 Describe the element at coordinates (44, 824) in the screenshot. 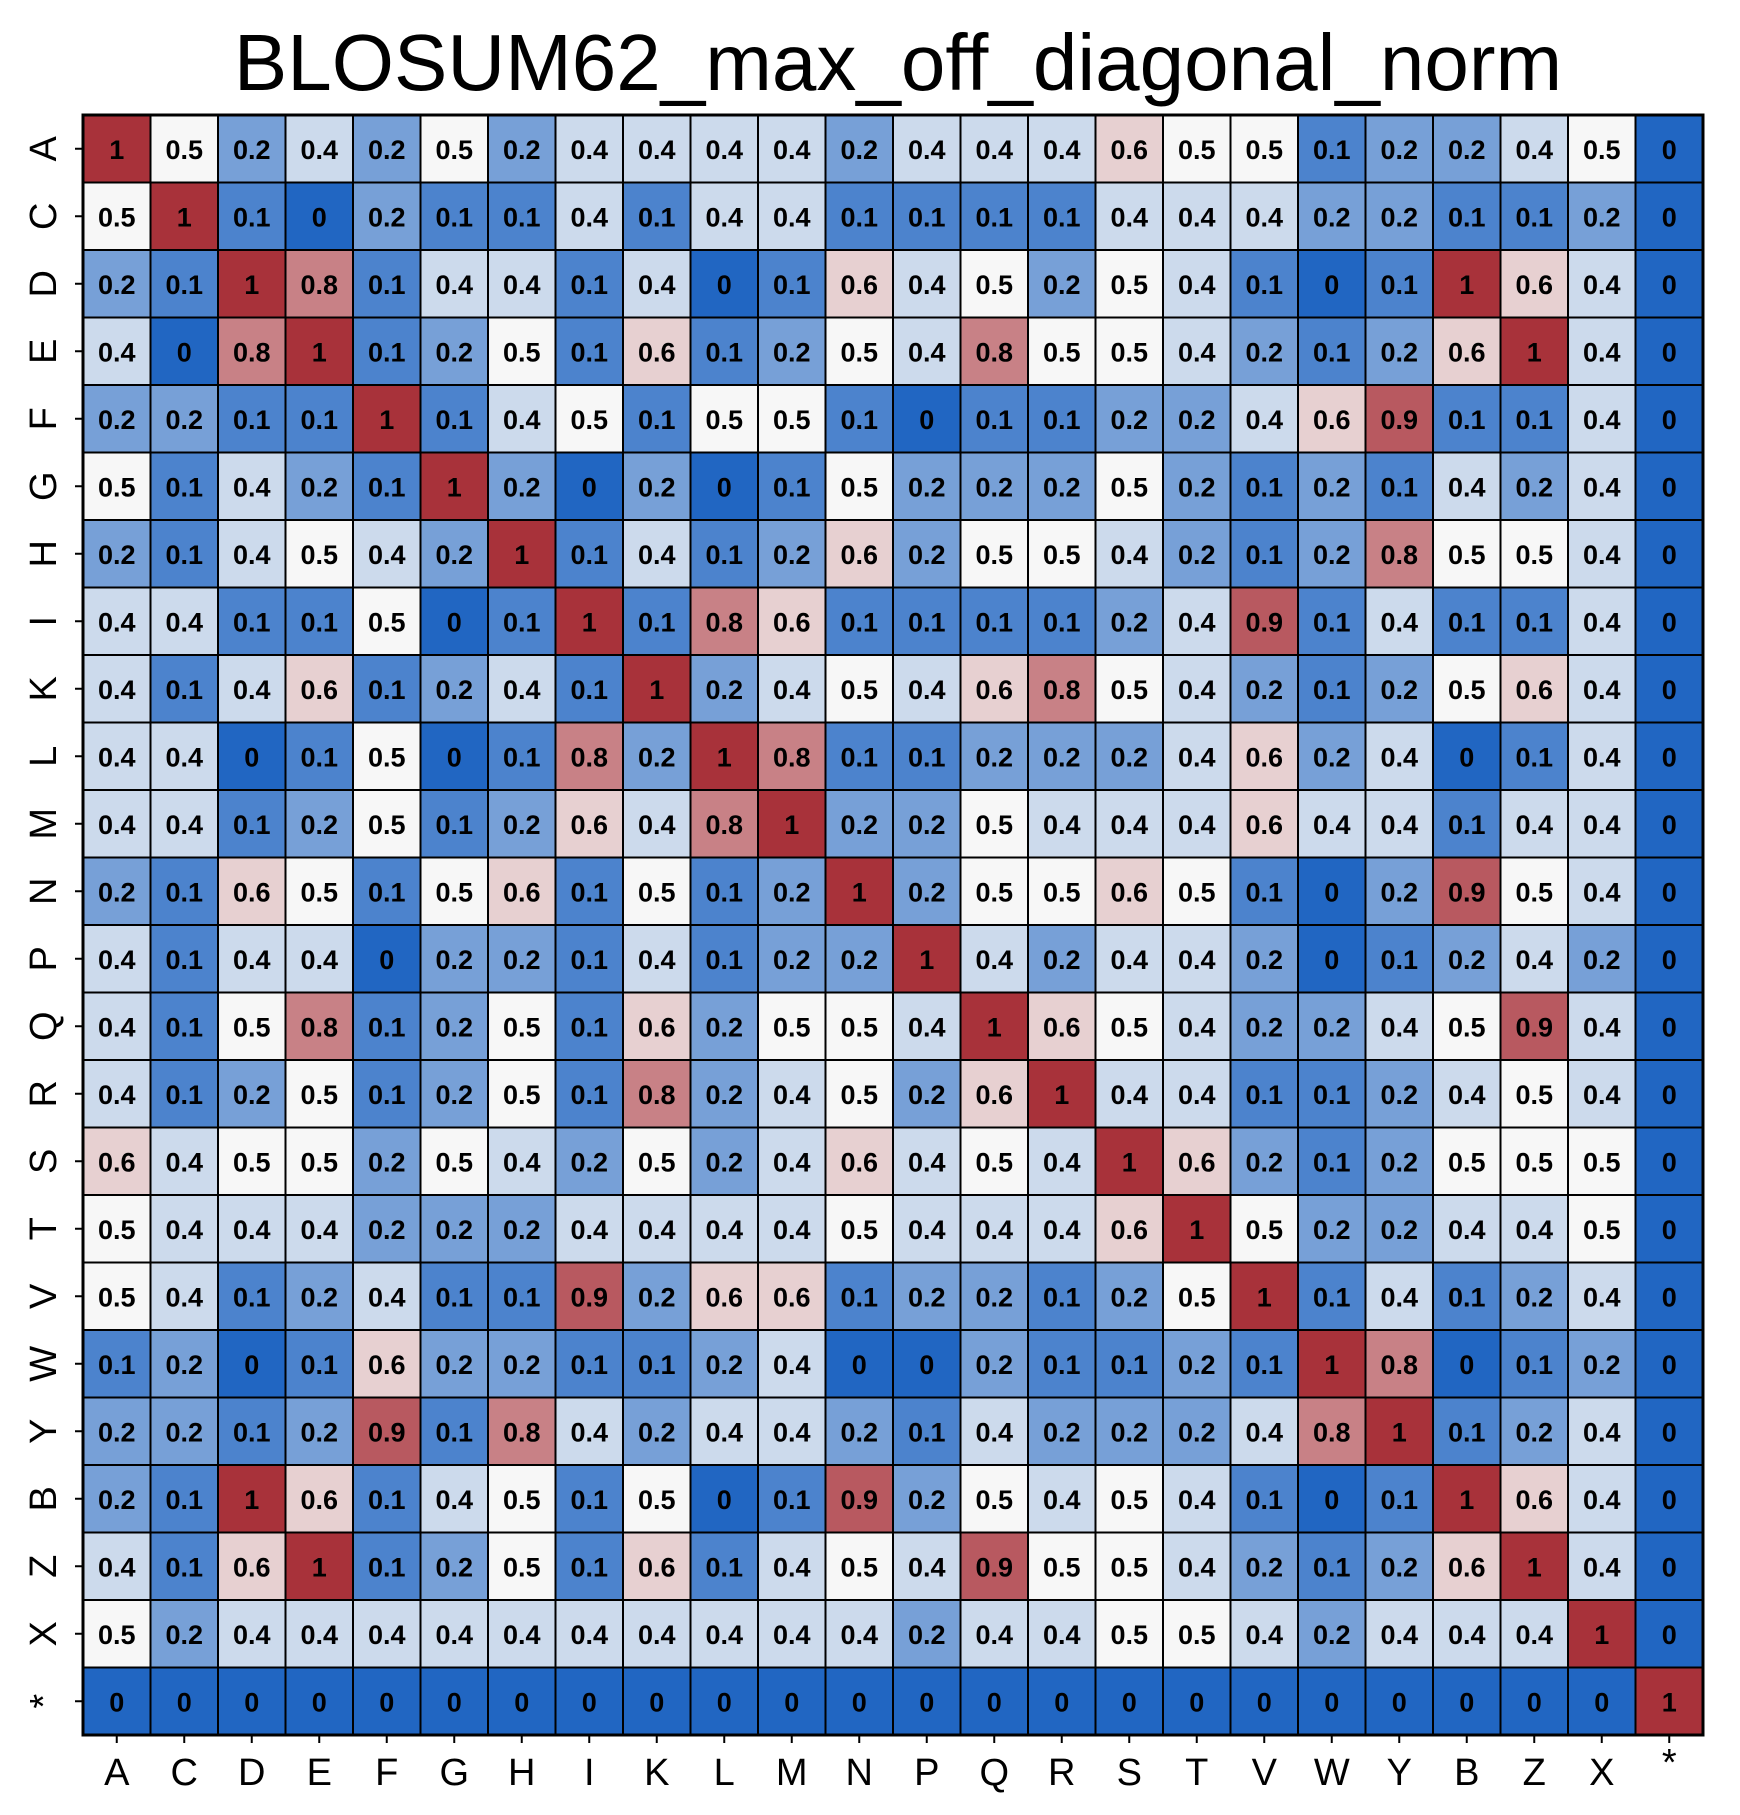

I see `y-tick-label: M` at that location.